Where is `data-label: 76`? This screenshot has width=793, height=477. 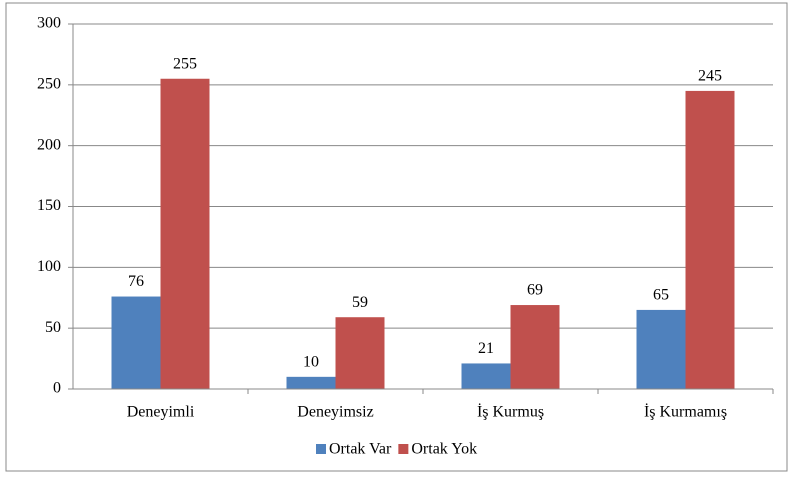 data-label: 76 is located at coordinates (136, 281).